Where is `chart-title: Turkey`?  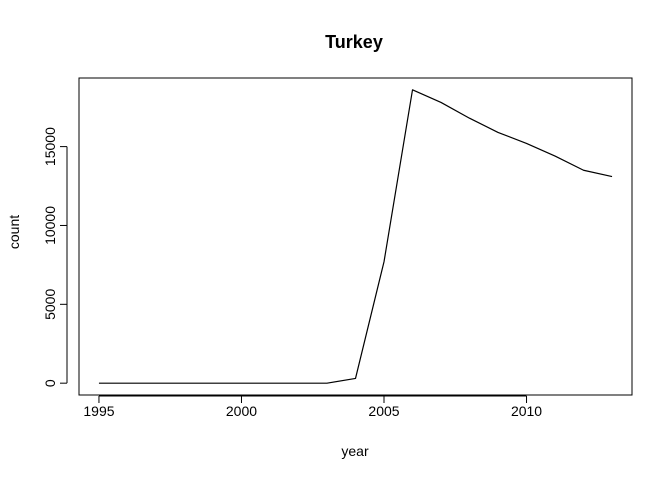
chart-title: Turkey is located at coordinates (354, 42).